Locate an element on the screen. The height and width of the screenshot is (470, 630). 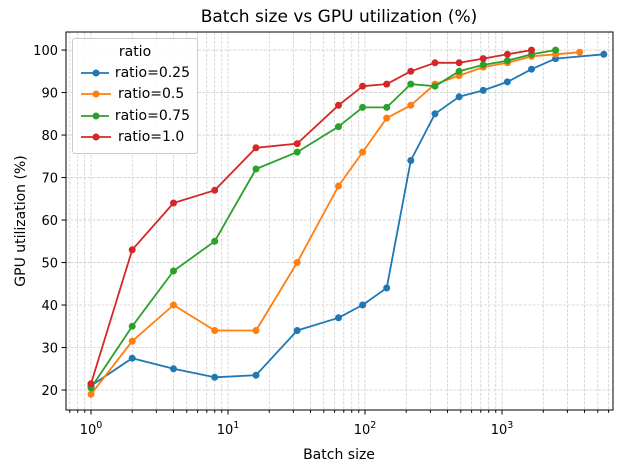
legend-item-ratio-0.25: ratio=0.25 is located at coordinates (135, 73).